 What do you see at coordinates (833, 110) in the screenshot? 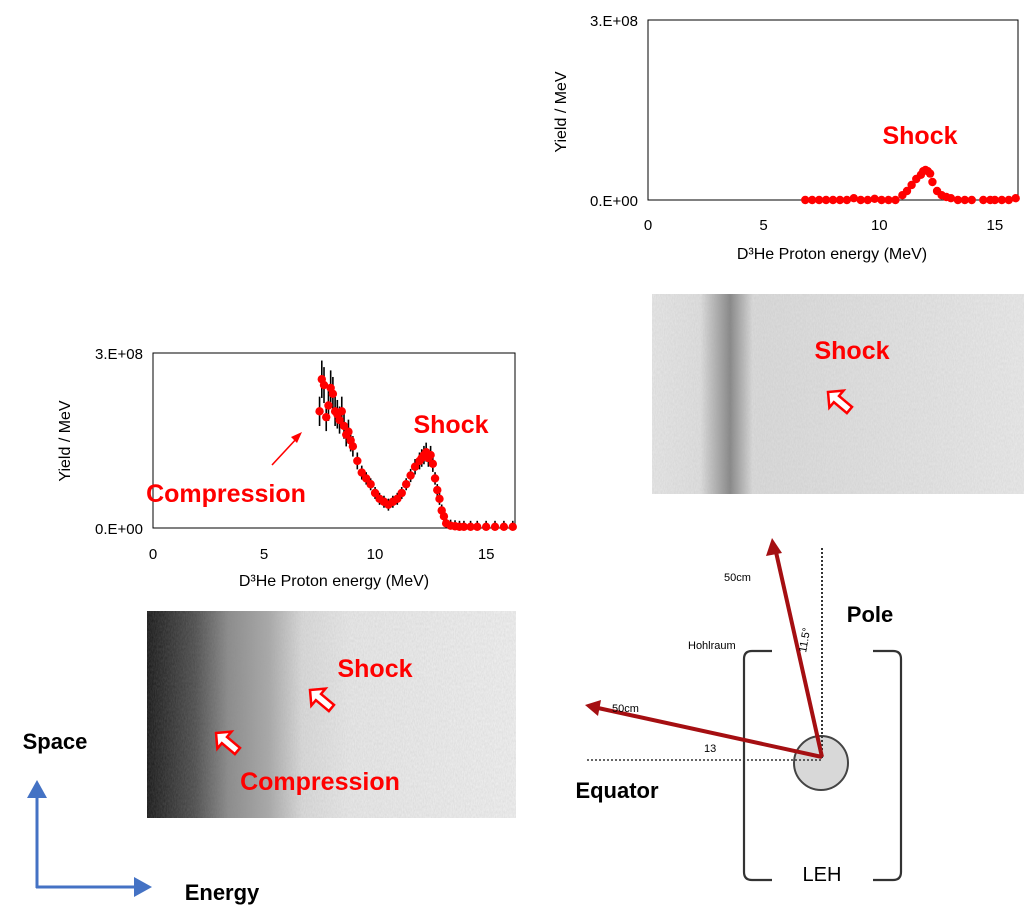
I see `top-plot-frame` at bounding box center [833, 110].